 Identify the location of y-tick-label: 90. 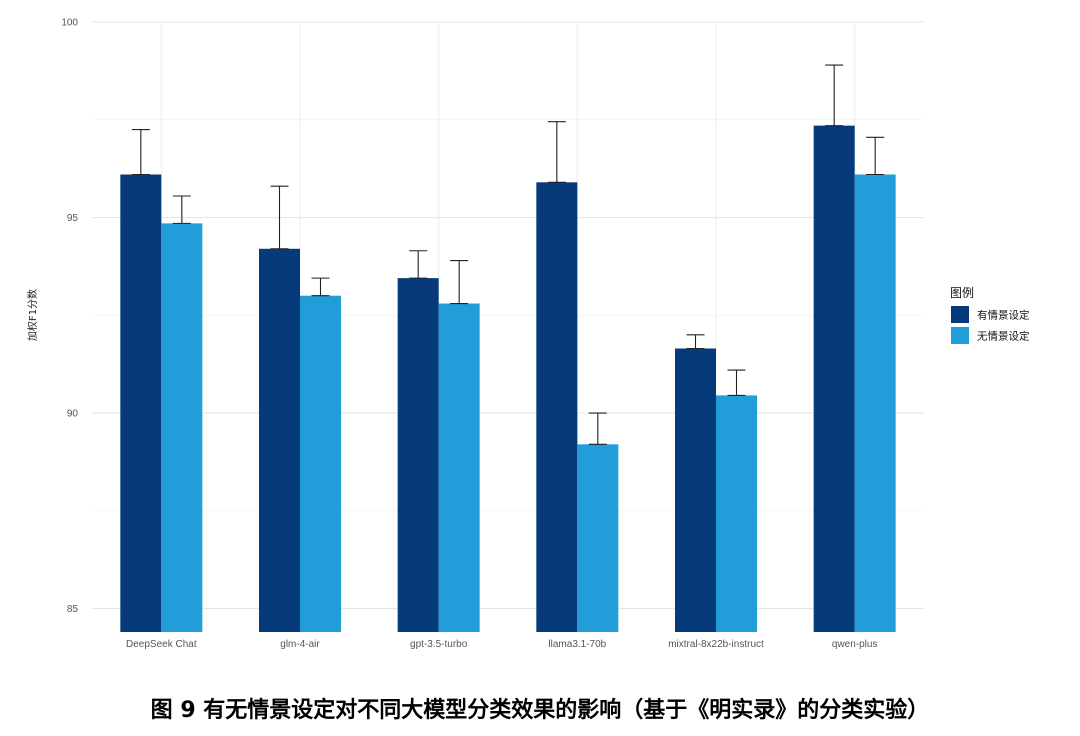
(73, 414).